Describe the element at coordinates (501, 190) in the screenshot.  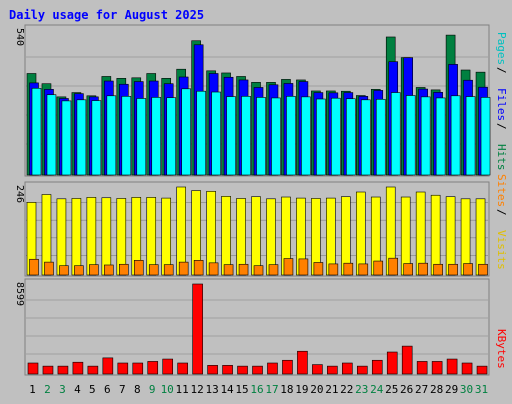
I see `legend-sites: Sites` at that location.